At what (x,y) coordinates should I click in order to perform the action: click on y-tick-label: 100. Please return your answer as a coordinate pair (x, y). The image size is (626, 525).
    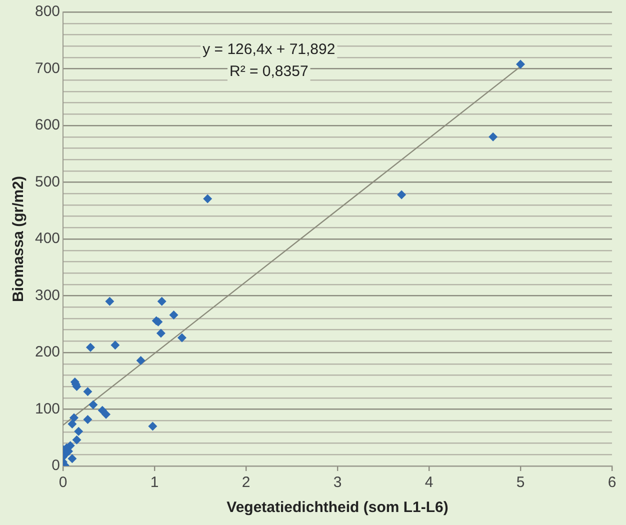
    Looking at the image, I should click on (47, 409).